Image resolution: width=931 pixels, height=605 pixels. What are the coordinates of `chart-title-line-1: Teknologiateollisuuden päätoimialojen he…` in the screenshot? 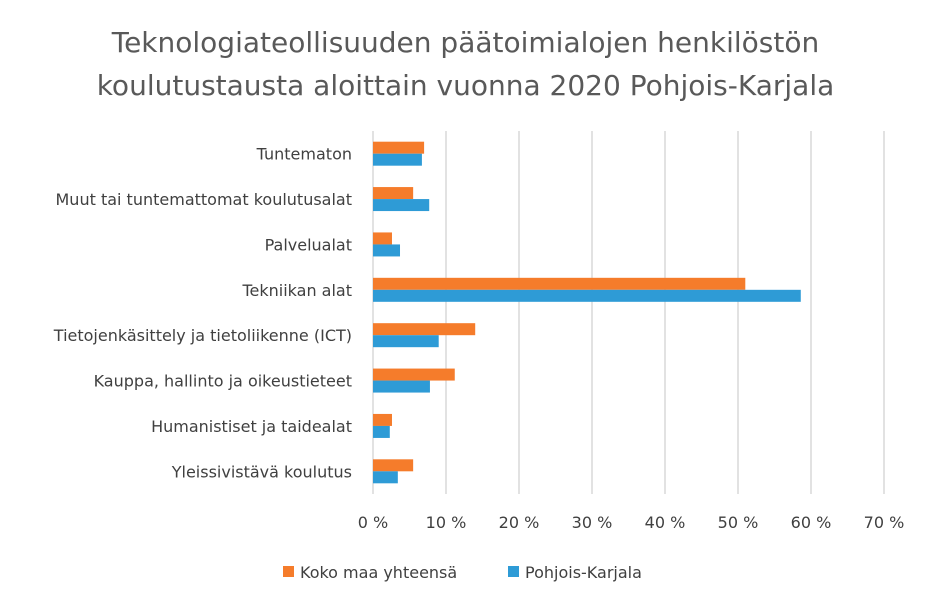 It's located at (465, 42).